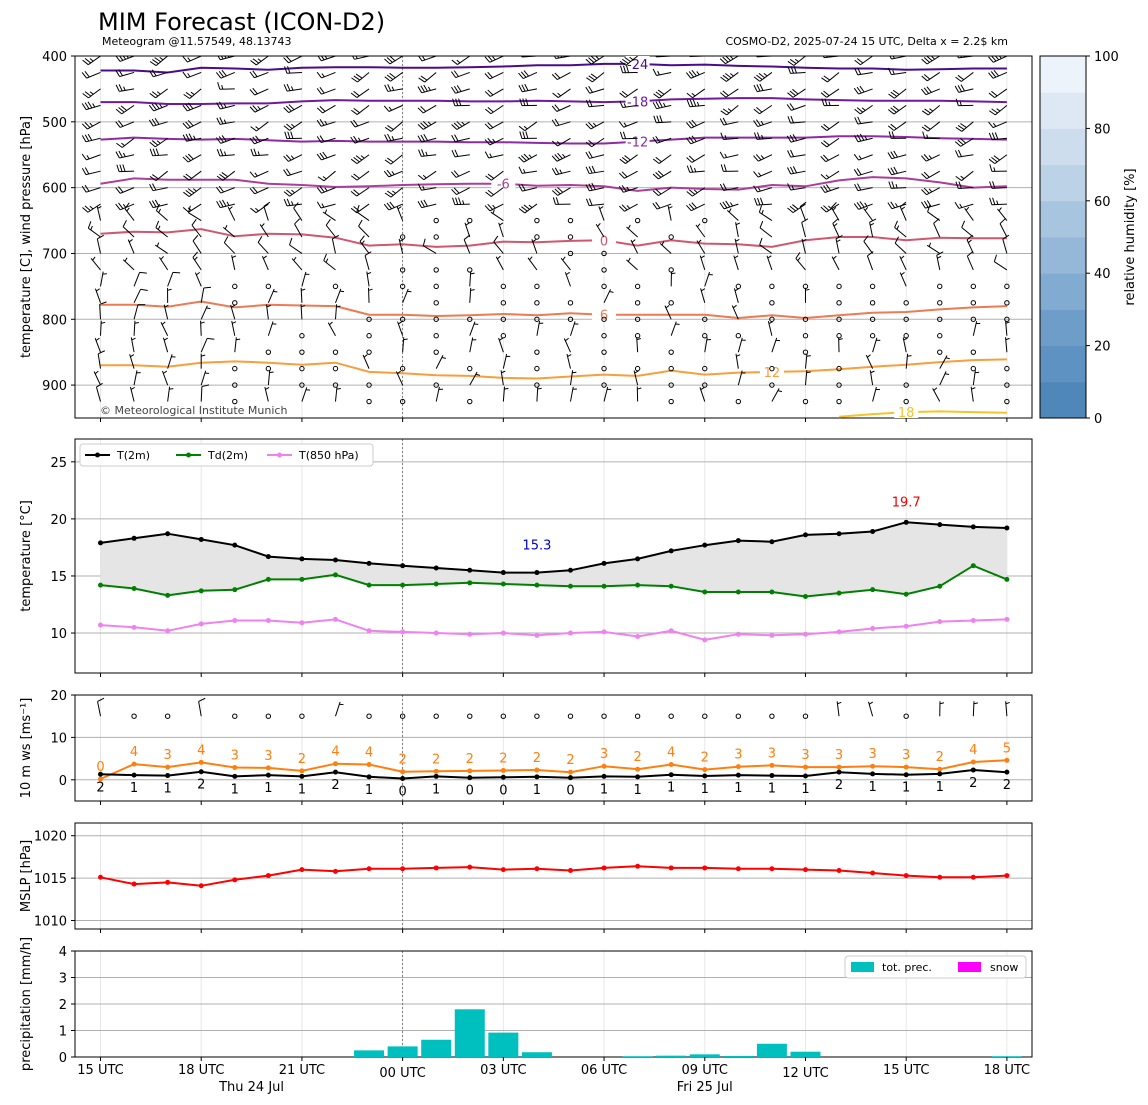  What do you see at coordinates (553, 101) in the screenshot?
I see `isotherm-line` at bounding box center [553, 101].